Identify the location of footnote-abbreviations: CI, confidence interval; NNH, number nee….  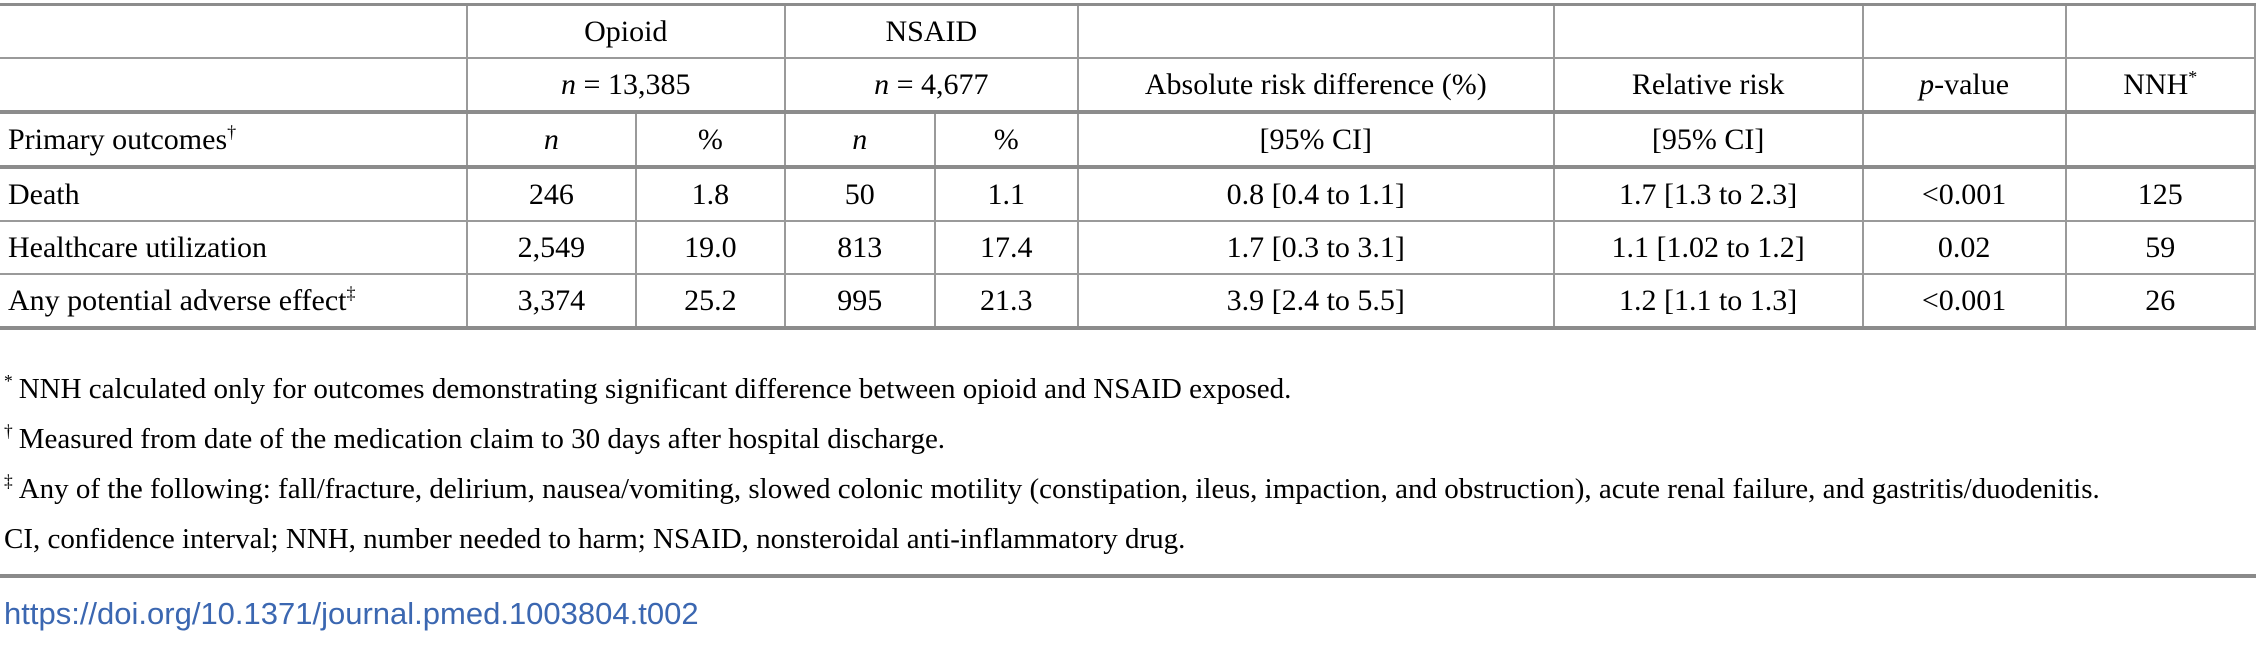
(1130, 539).